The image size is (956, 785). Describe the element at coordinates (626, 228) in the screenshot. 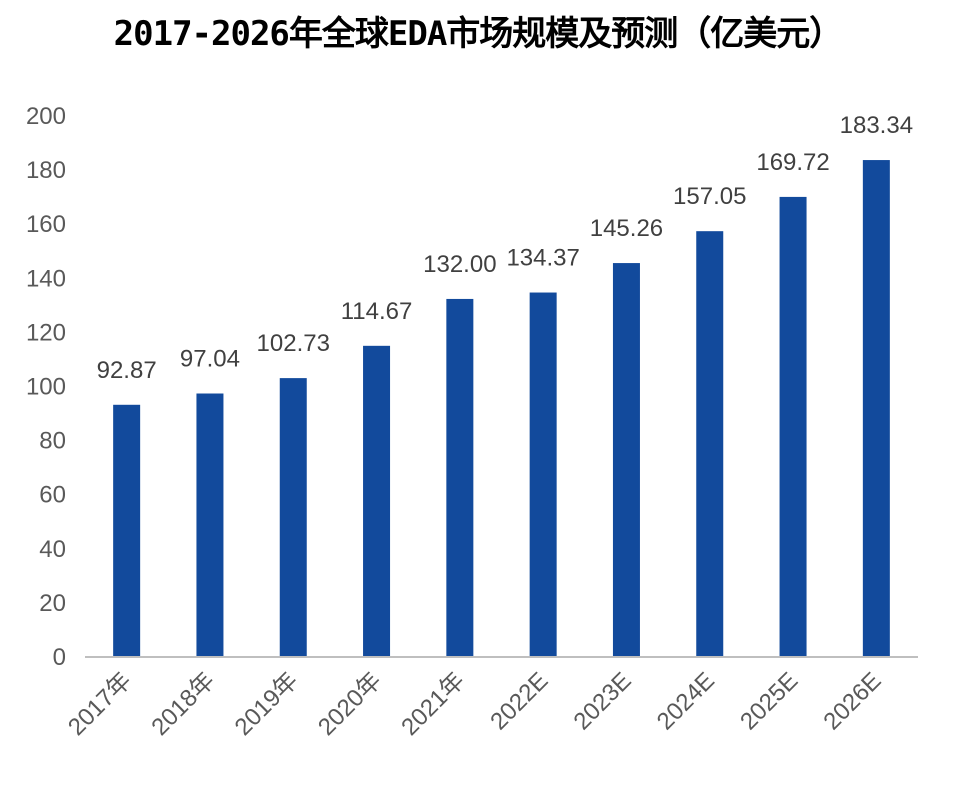

I see `data-label: 145.26` at that location.